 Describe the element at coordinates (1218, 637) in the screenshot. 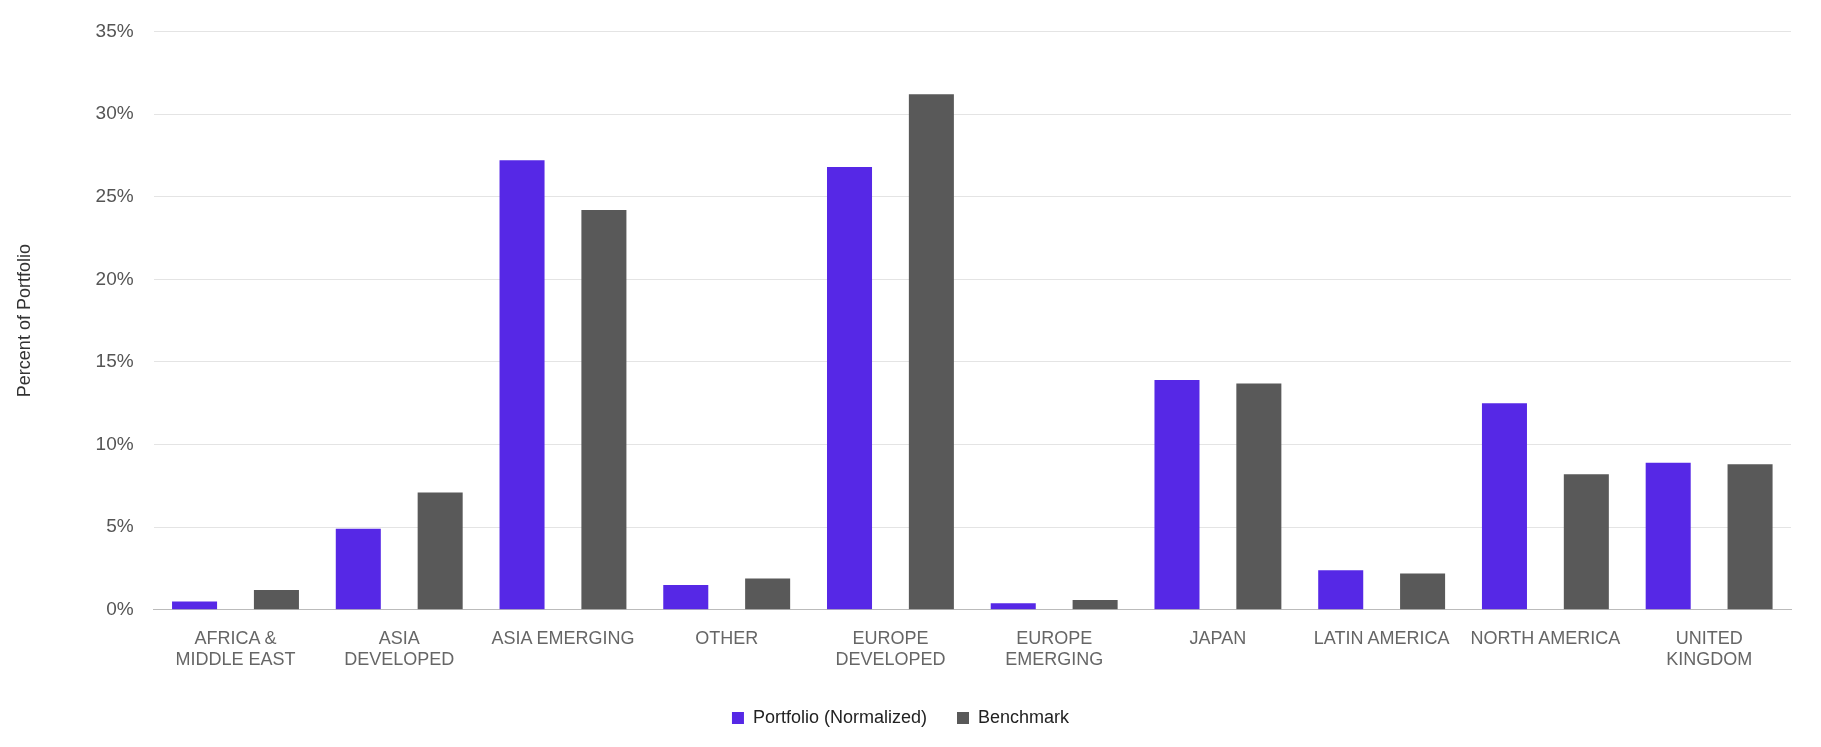

I see `x-tick-label: JAPAN` at that location.